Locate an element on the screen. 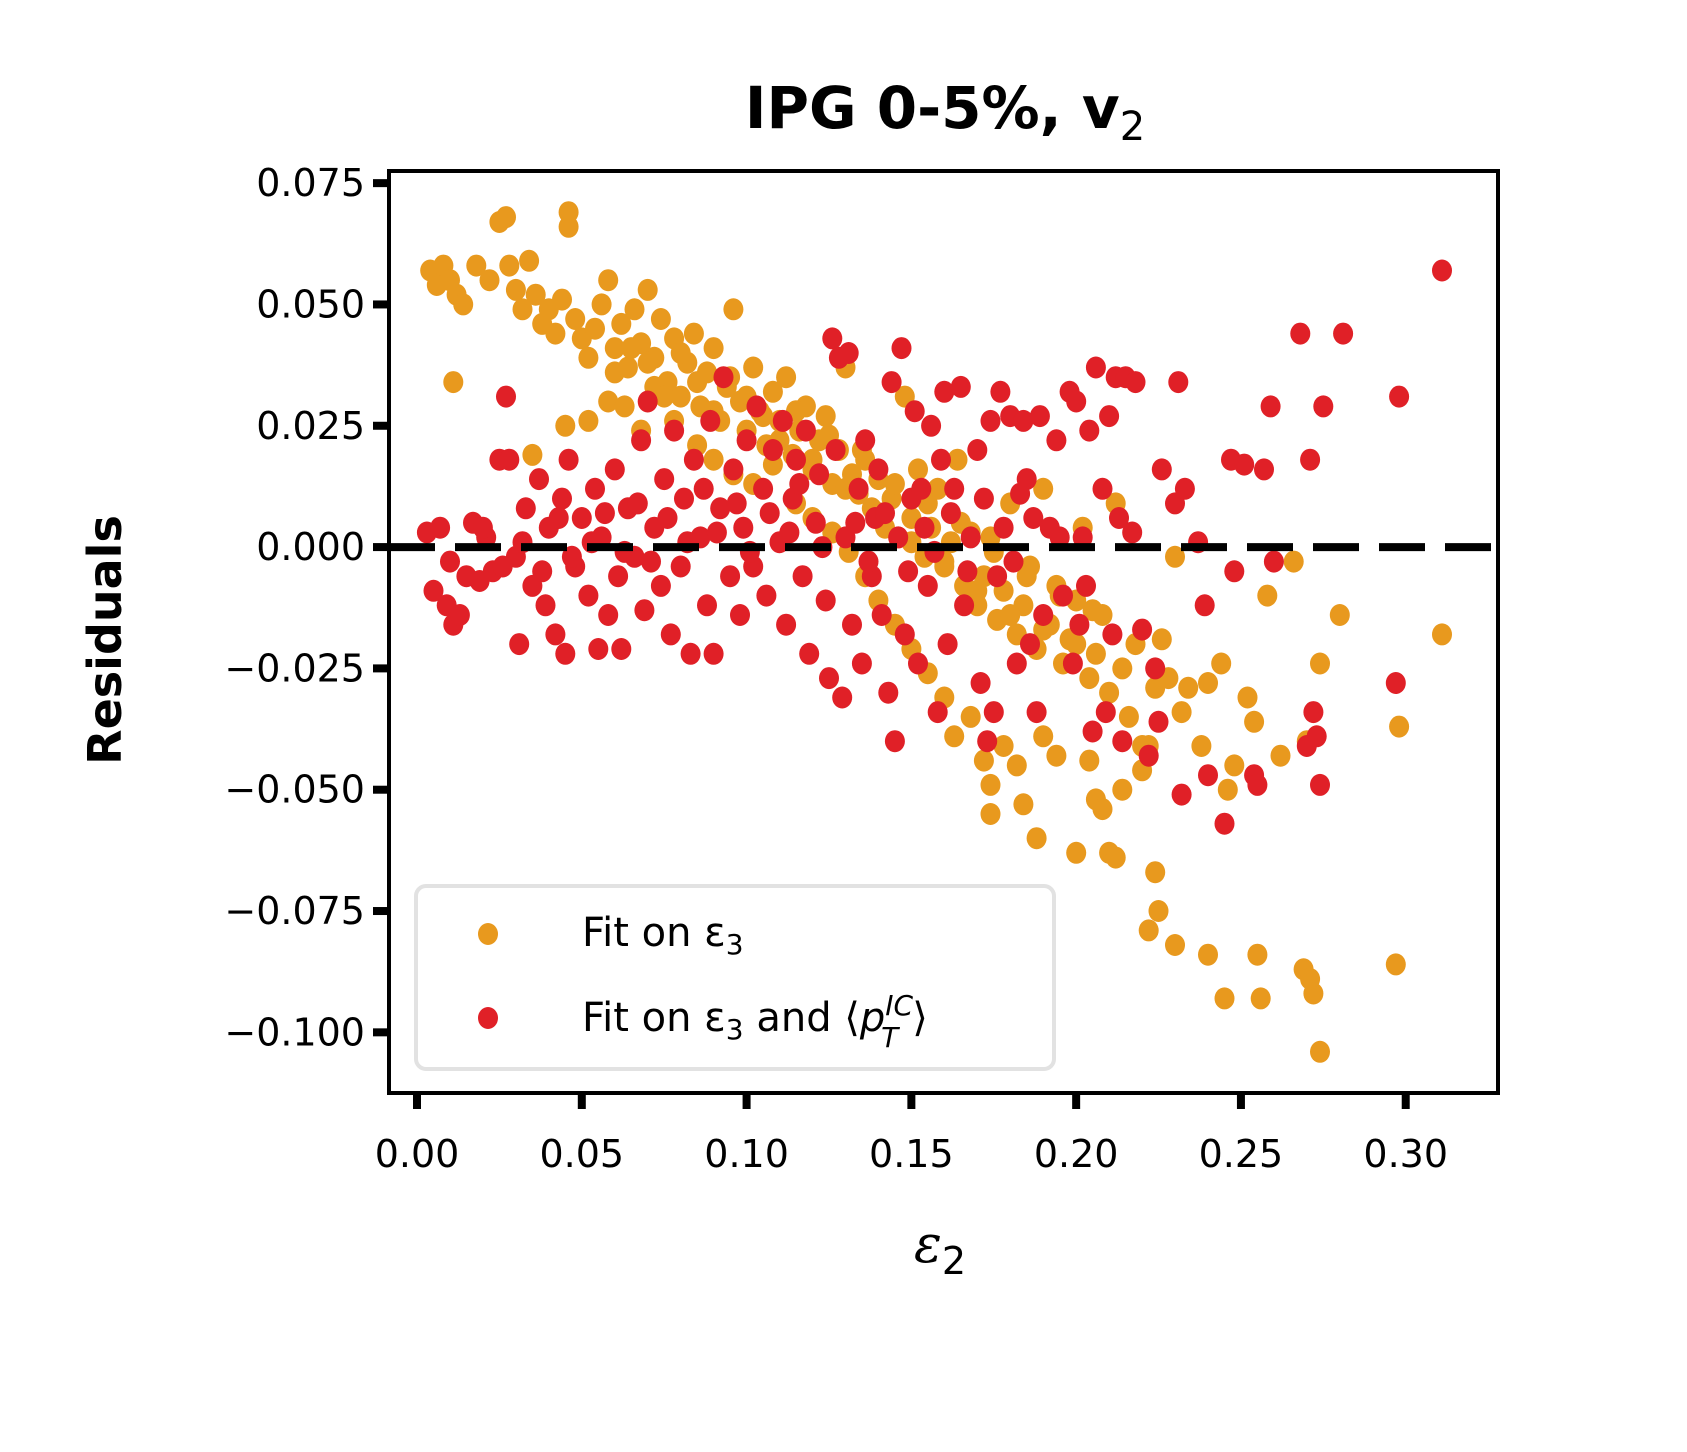  x-tick-label: 0.15 is located at coordinates (911, 1154).